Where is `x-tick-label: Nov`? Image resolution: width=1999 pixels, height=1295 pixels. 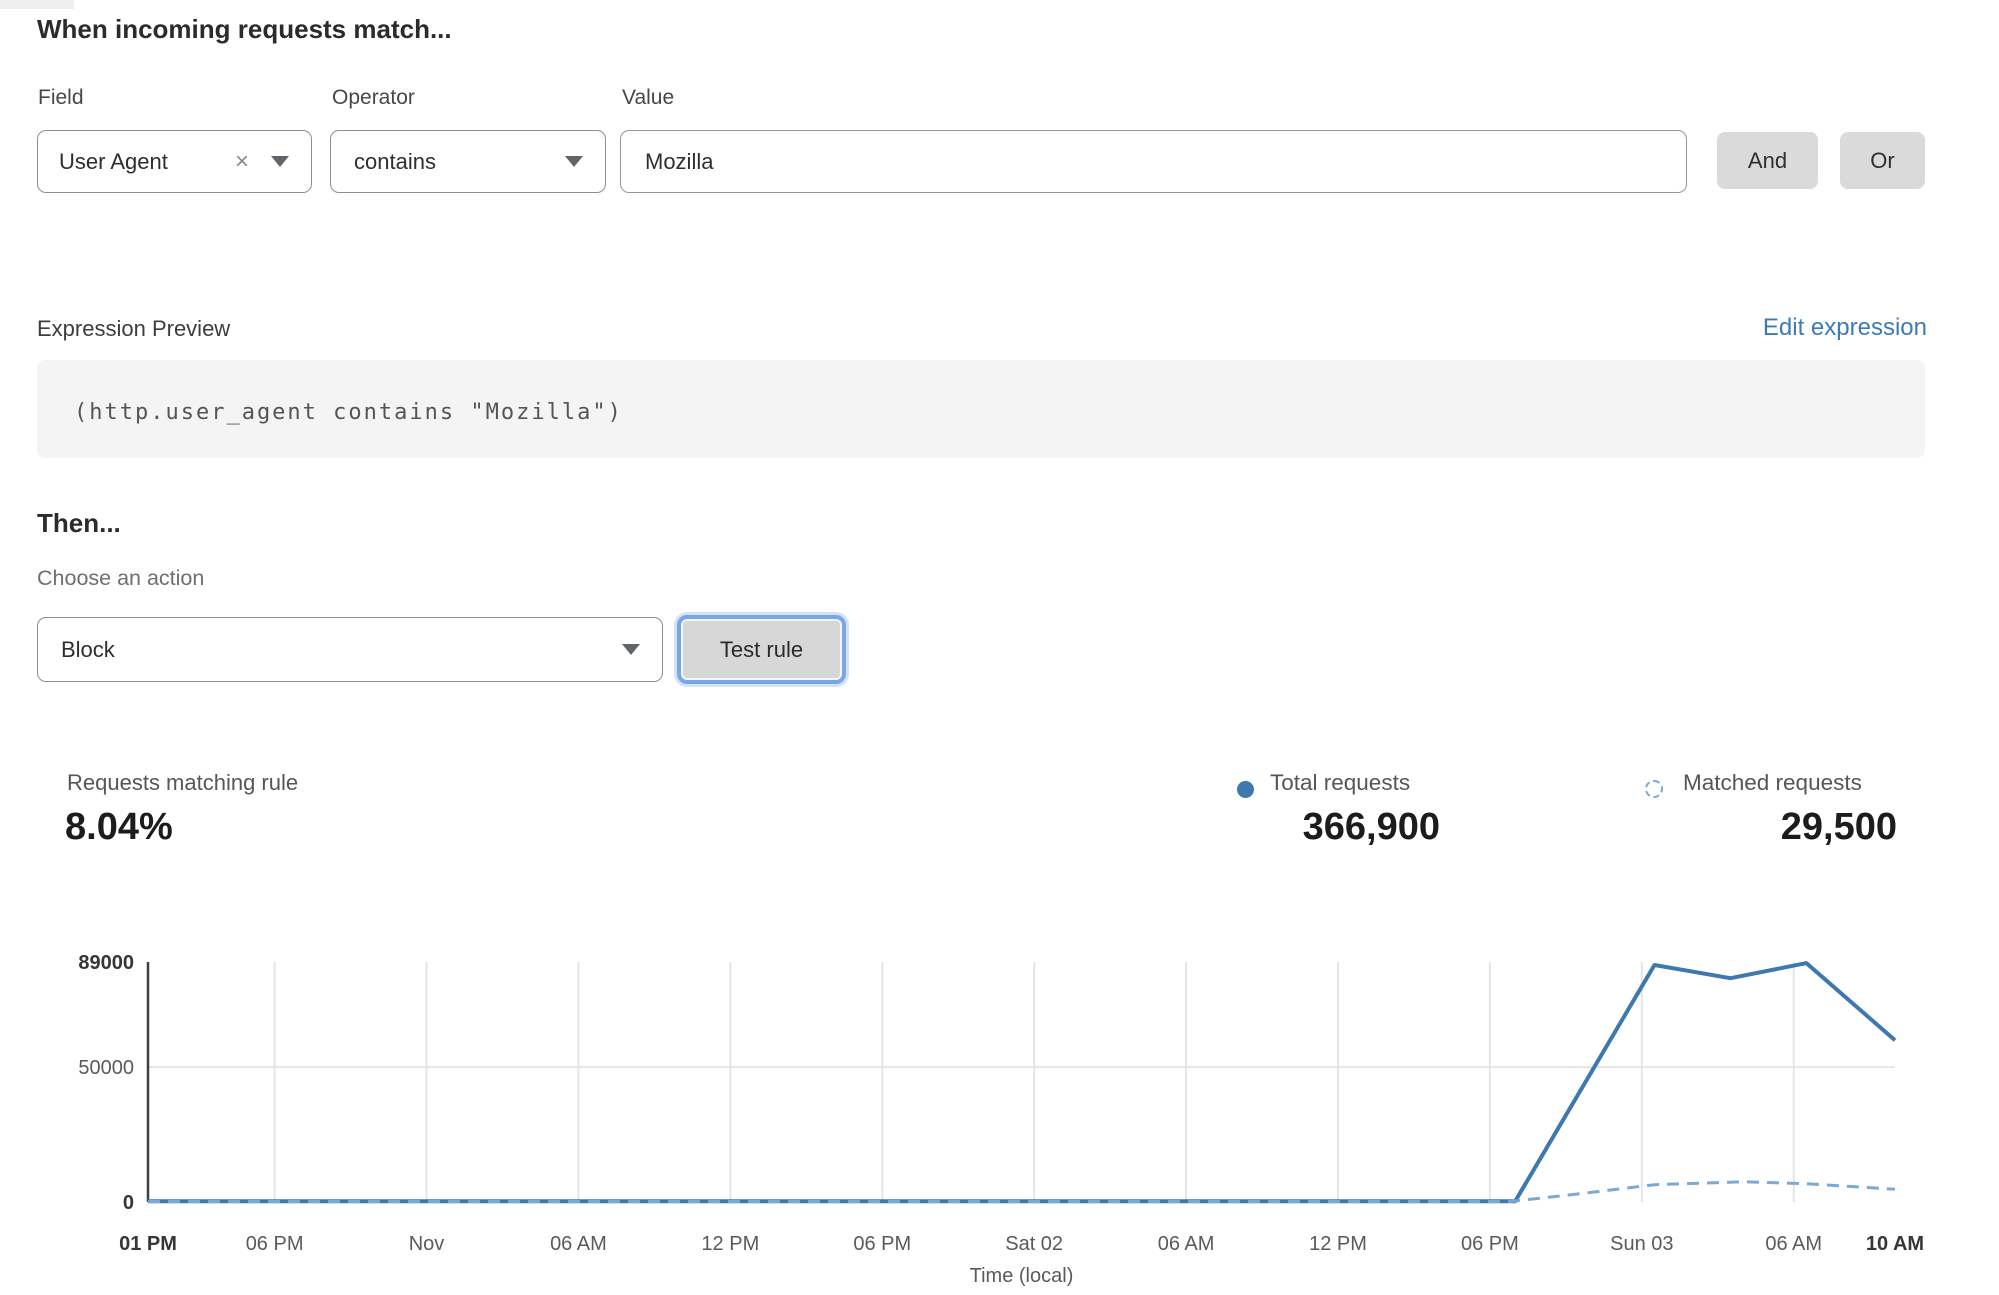 x-tick-label: Nov is located at coordinates (427, 1244).